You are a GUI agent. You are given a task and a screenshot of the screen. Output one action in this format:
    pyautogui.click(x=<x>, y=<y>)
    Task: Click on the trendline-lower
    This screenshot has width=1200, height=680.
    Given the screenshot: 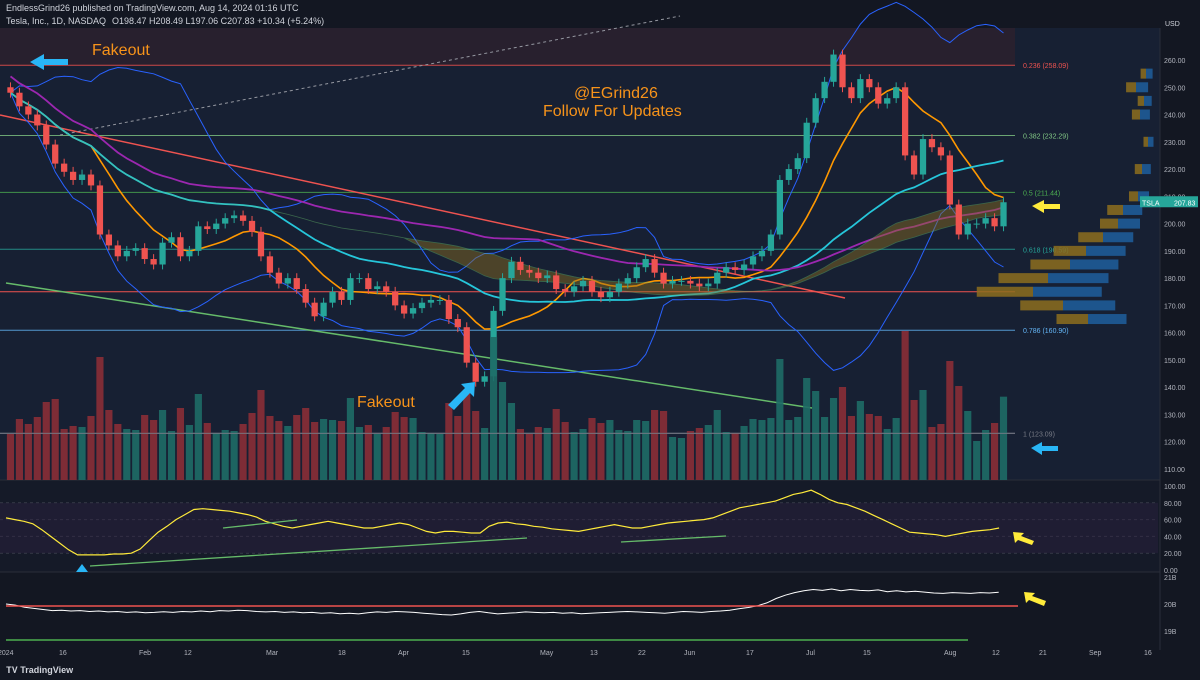 What is the action you would take?
    pyautogui.click(x=409, y=345)
    